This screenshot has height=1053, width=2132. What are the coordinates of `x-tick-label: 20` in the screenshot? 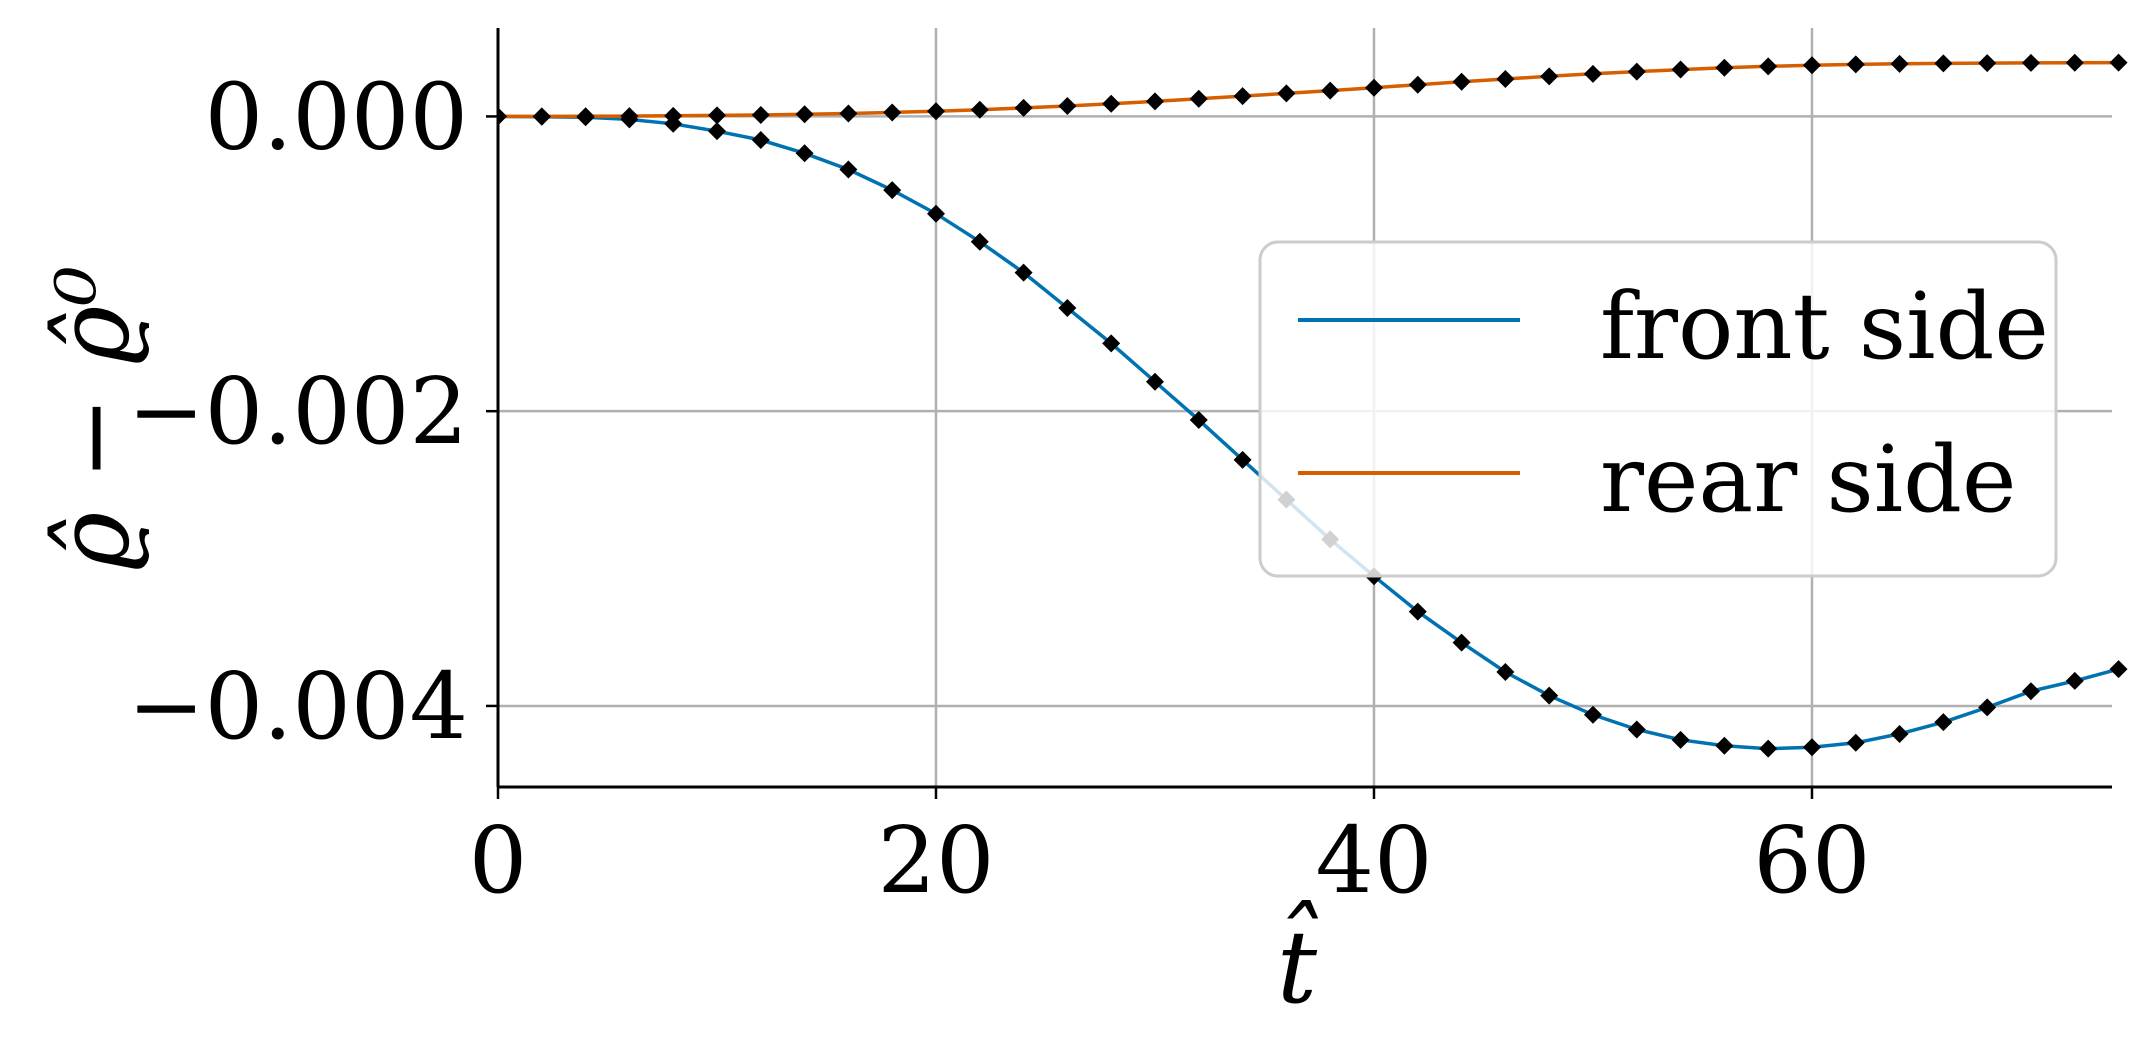 It's located at (935, 860).